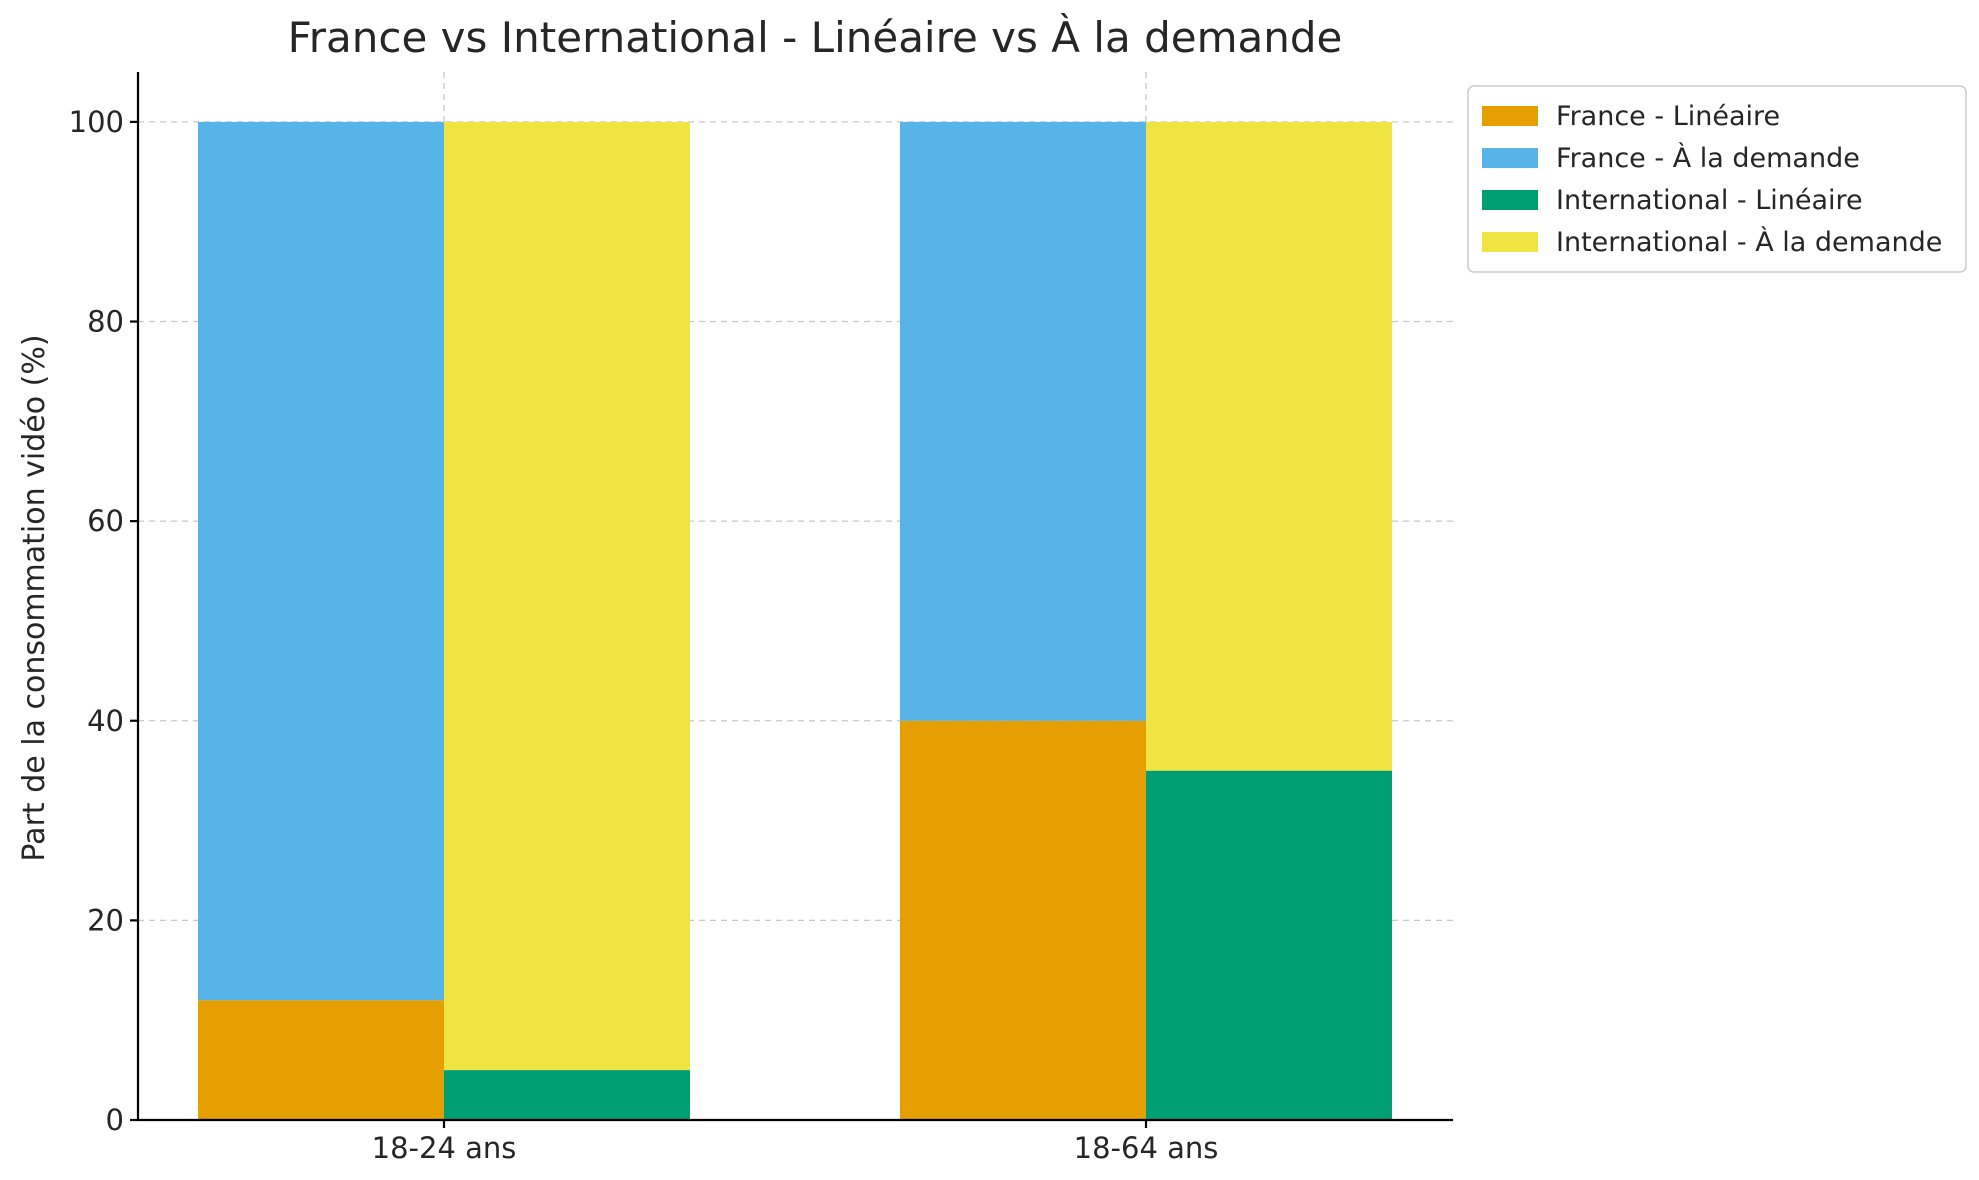  Describe the element at coordinates (1146, 1148) in the screenshot. I see `x-tick-label: 18-64 ans` at that location.